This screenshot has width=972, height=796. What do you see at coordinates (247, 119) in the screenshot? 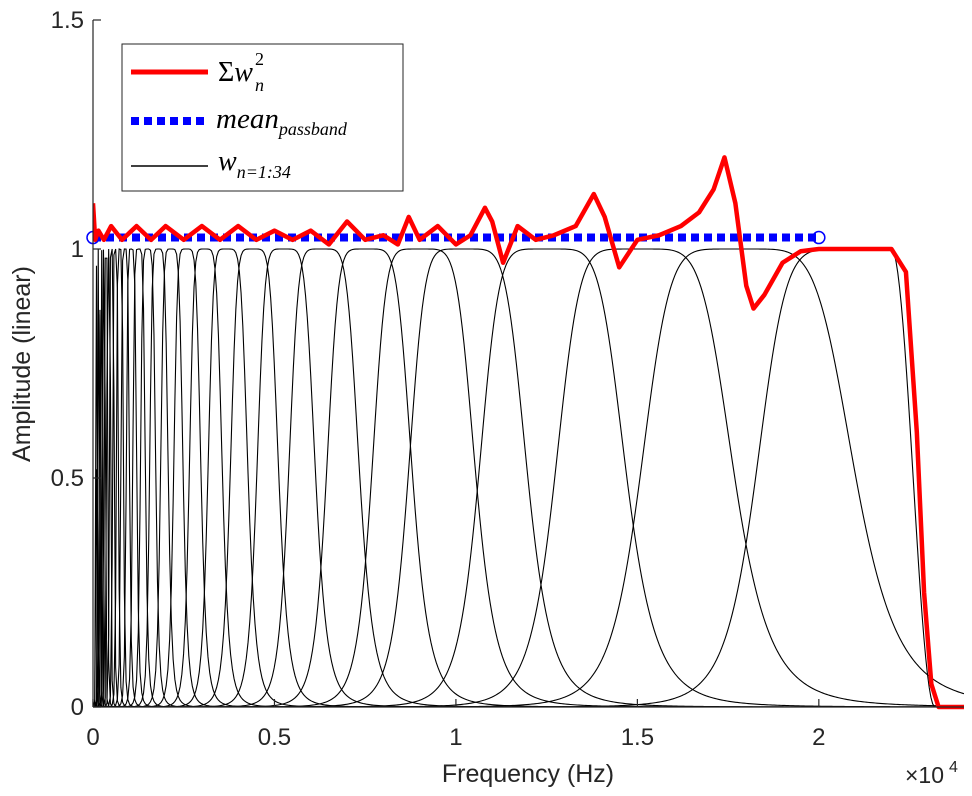
I see `legend-mean-var: mean` at bounding box center [247, 119].